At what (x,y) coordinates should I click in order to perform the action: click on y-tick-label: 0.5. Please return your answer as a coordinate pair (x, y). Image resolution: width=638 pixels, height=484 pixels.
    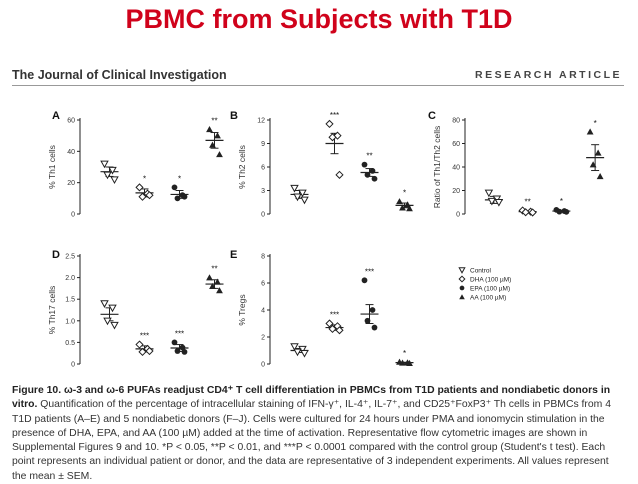
    Looking at the image, I should click on (70, 343).